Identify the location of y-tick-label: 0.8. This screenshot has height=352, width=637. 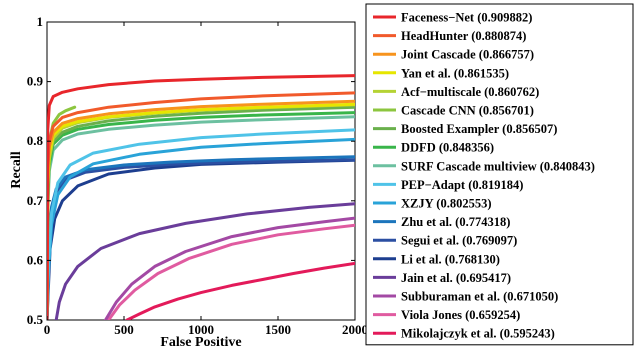
(35, 140).